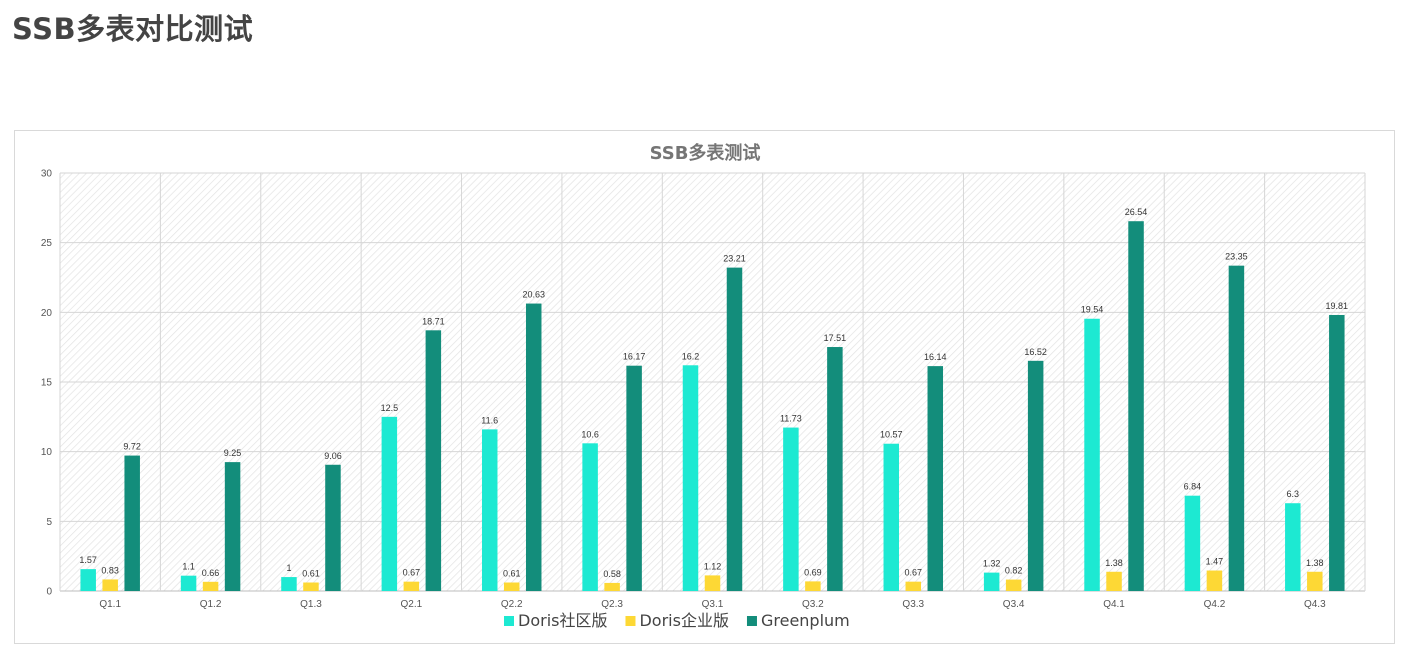 Image resolution: width=1417 pixels, height=661 pixels. What do you see at coordinates (47, 452) in the screenshot?
I see `y-tick-label: 10` at bounding box center [47, 452].